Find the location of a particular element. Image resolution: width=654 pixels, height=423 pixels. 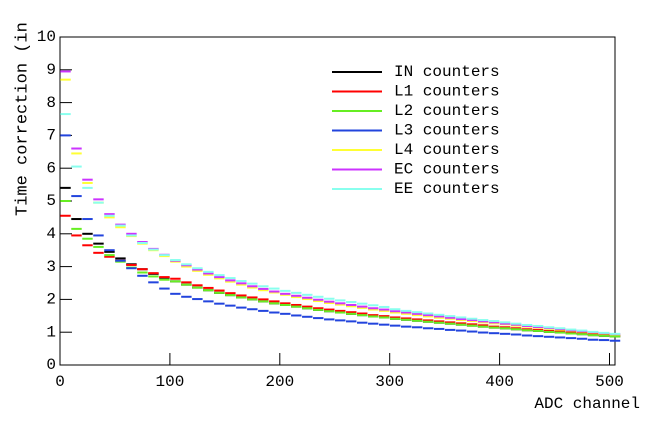

legend-label: IN counters is located at coordinates (447, 72).